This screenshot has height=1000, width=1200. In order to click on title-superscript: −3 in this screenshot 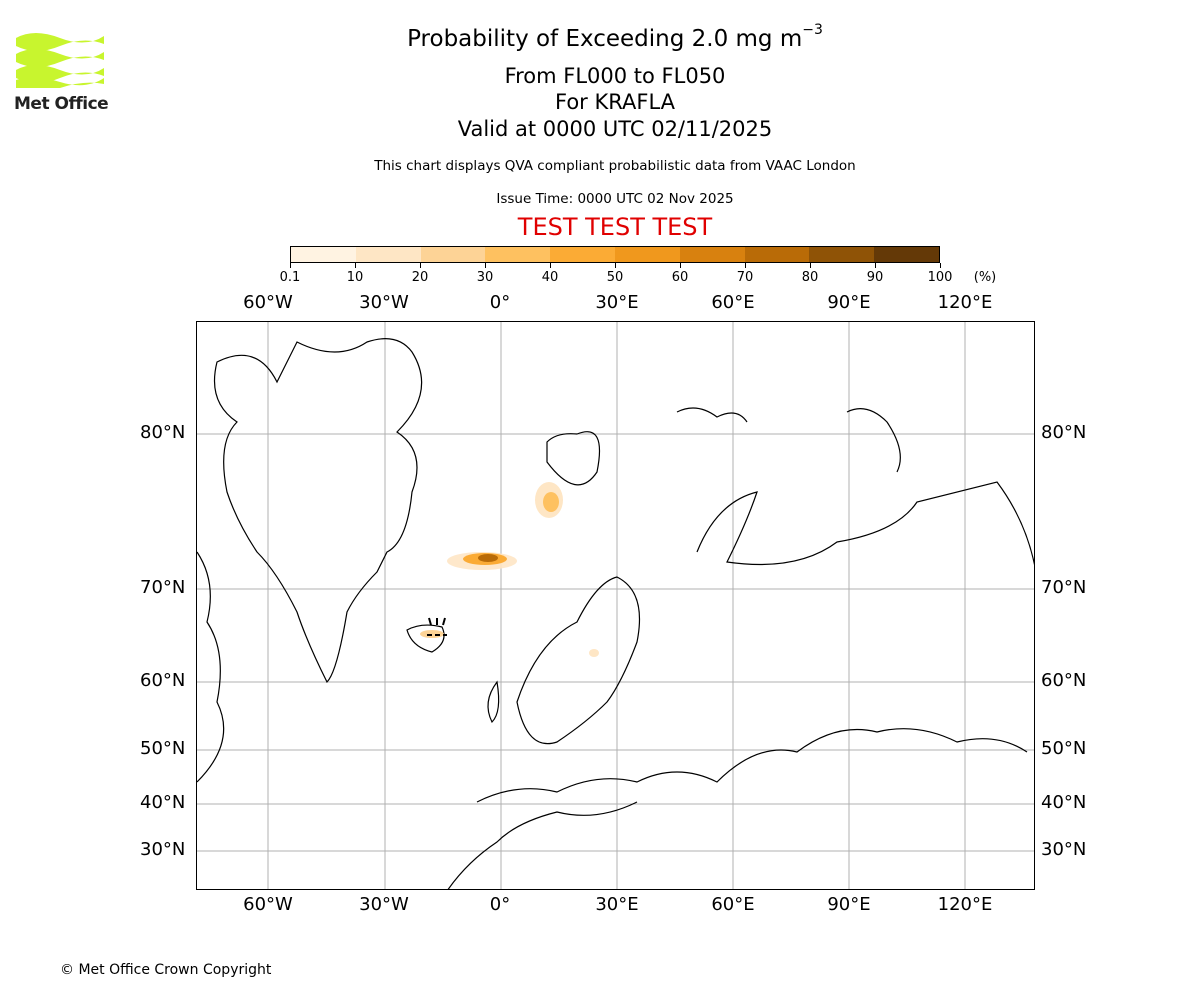, I will do `click(812, 30)`.